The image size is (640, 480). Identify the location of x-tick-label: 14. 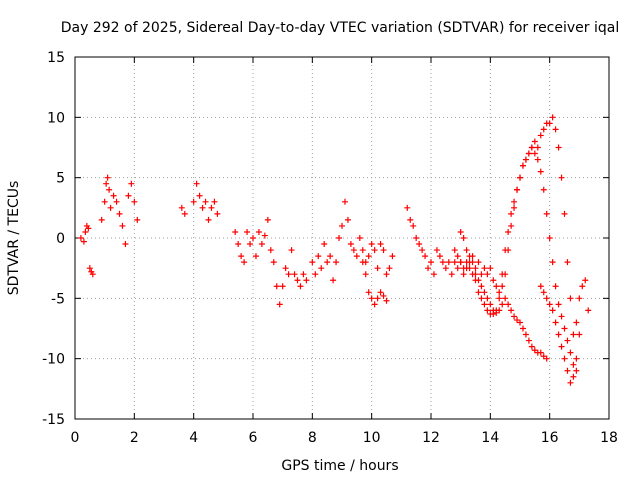
(490, 438).